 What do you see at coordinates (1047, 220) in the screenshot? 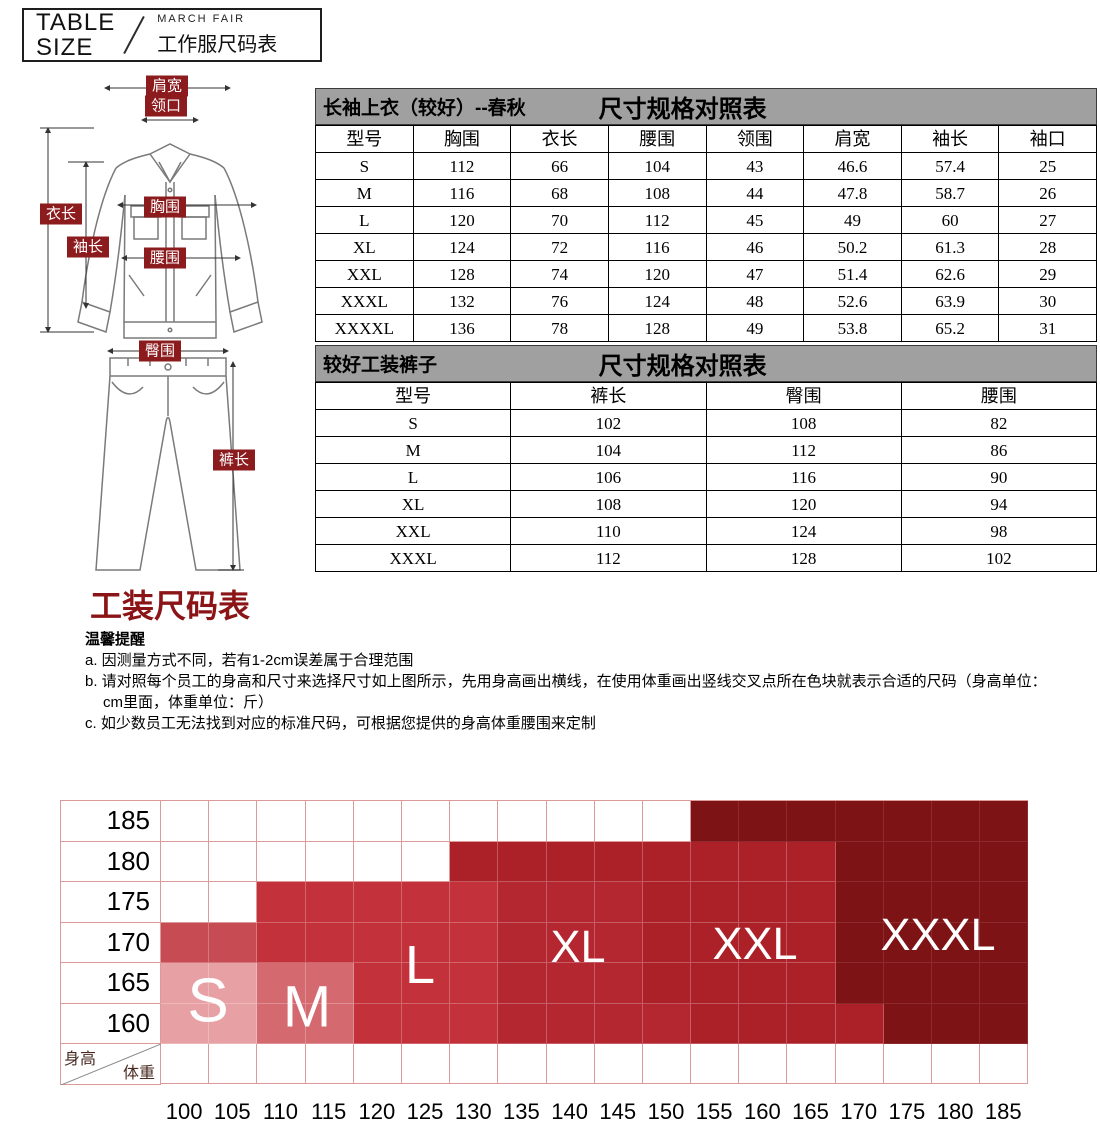
I see `table-cell: 27` at bounding box center [1047, 220].